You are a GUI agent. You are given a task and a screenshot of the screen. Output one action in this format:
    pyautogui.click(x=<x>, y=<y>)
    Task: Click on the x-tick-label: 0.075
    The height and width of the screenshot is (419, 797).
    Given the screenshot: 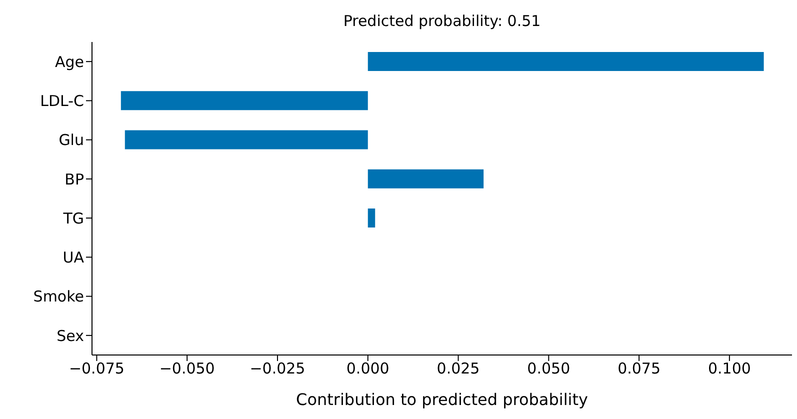 What is the action you would take?
    pyautogui.click(x=639, y=369)
    